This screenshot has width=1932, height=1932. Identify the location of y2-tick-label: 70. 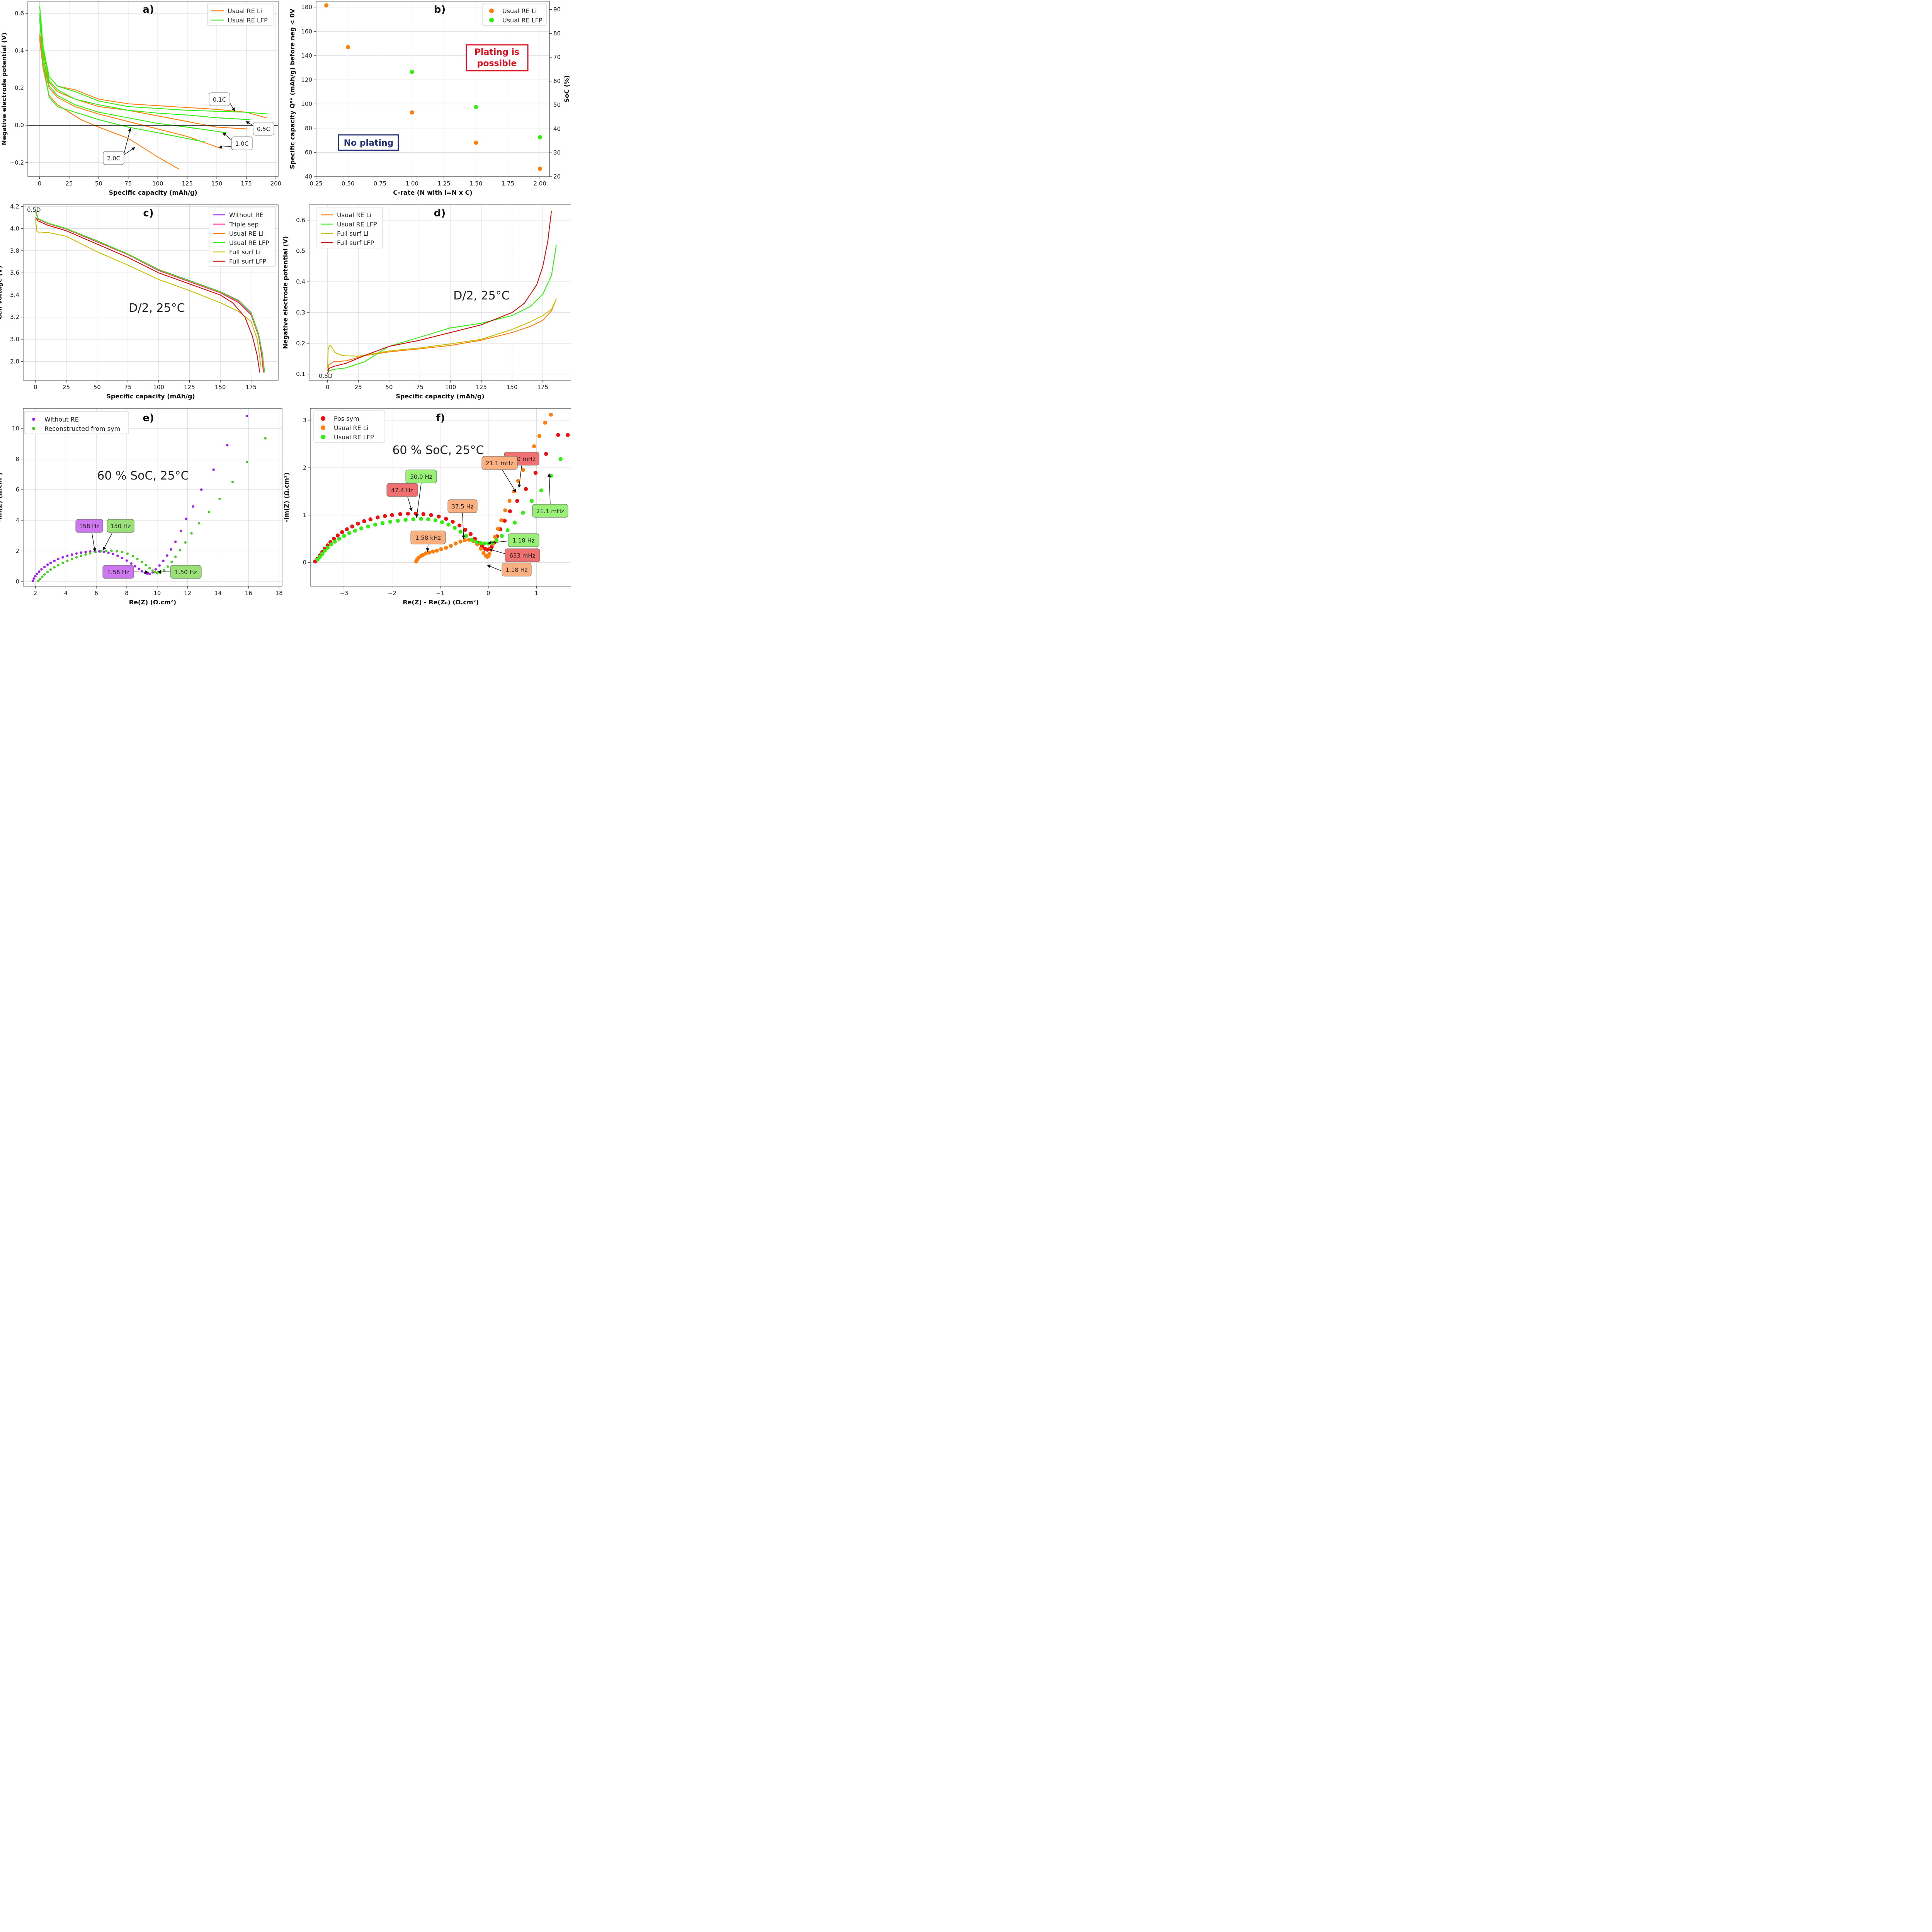
(557, 58).